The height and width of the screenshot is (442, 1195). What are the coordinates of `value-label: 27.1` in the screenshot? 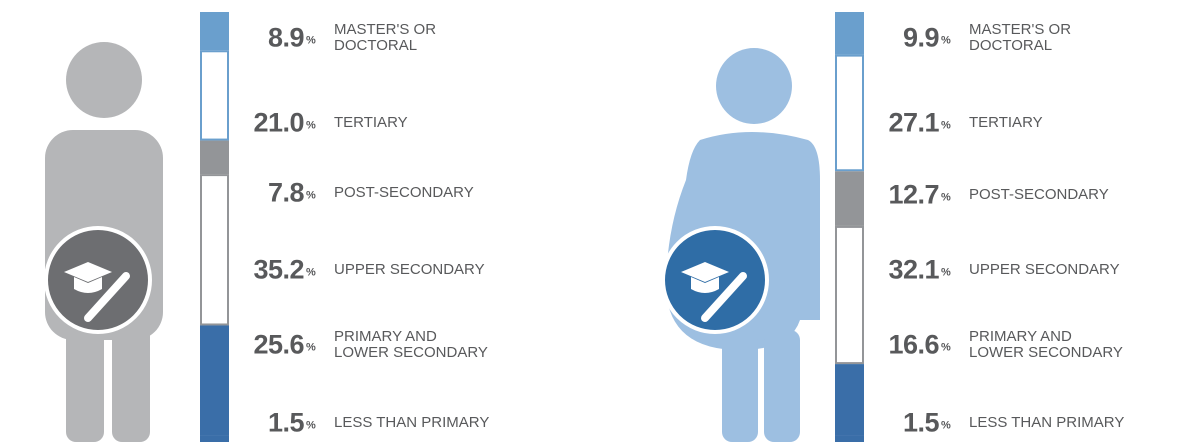 It's located at (913, 122).